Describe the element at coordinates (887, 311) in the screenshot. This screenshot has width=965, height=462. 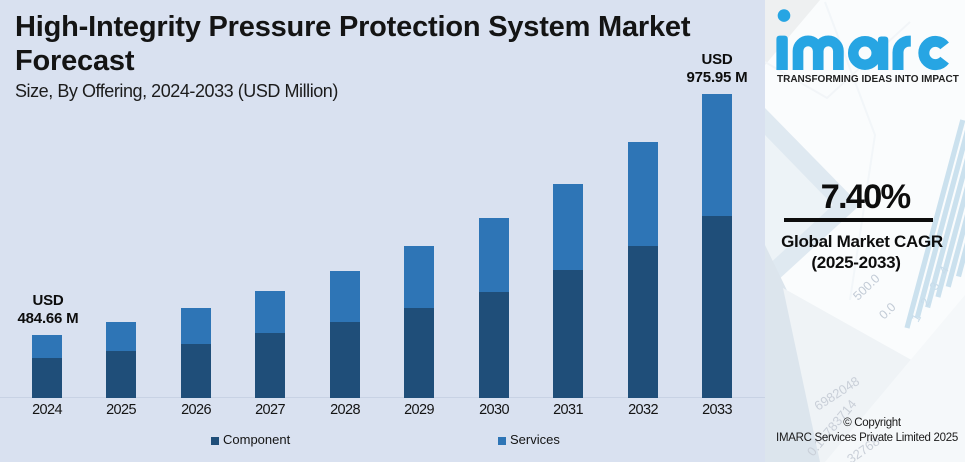
I see `svg-text: 0.0` at that location.